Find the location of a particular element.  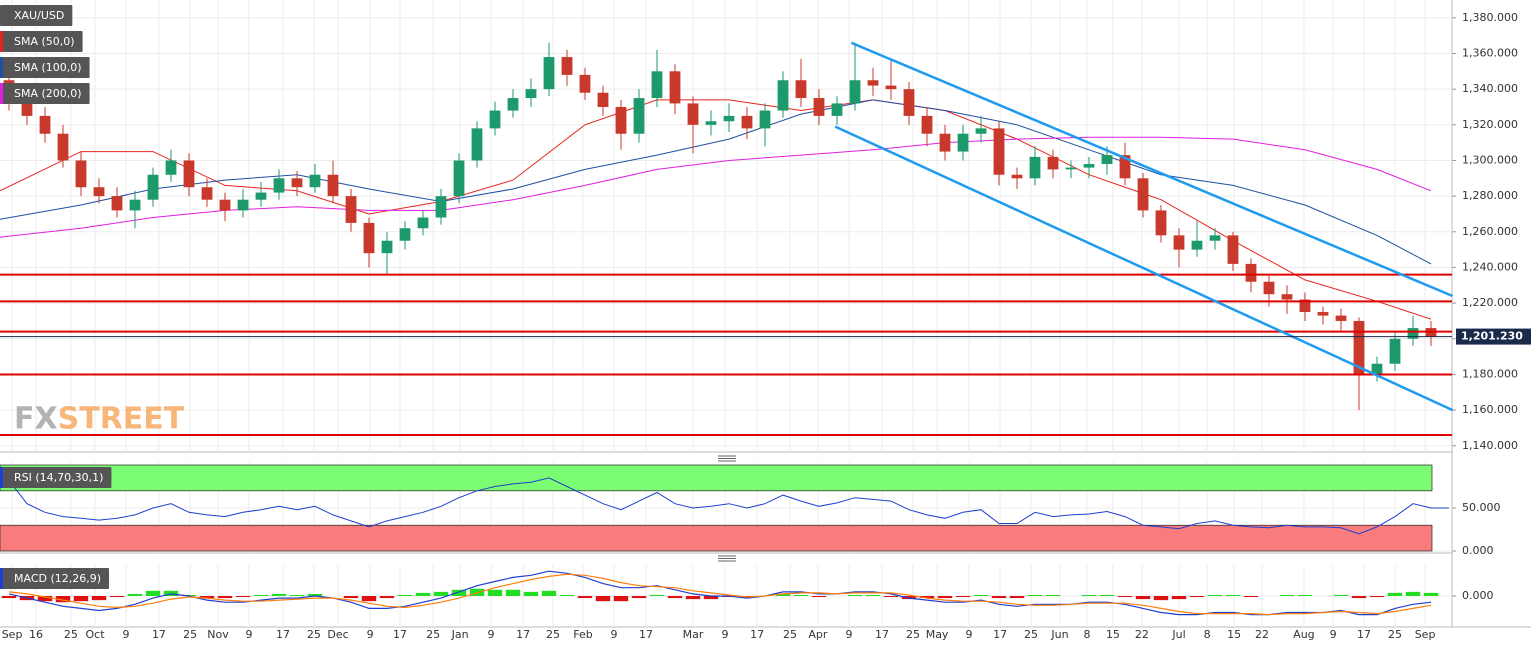

y-tick-label: 0.000 is located at coordinates (1478, 595).